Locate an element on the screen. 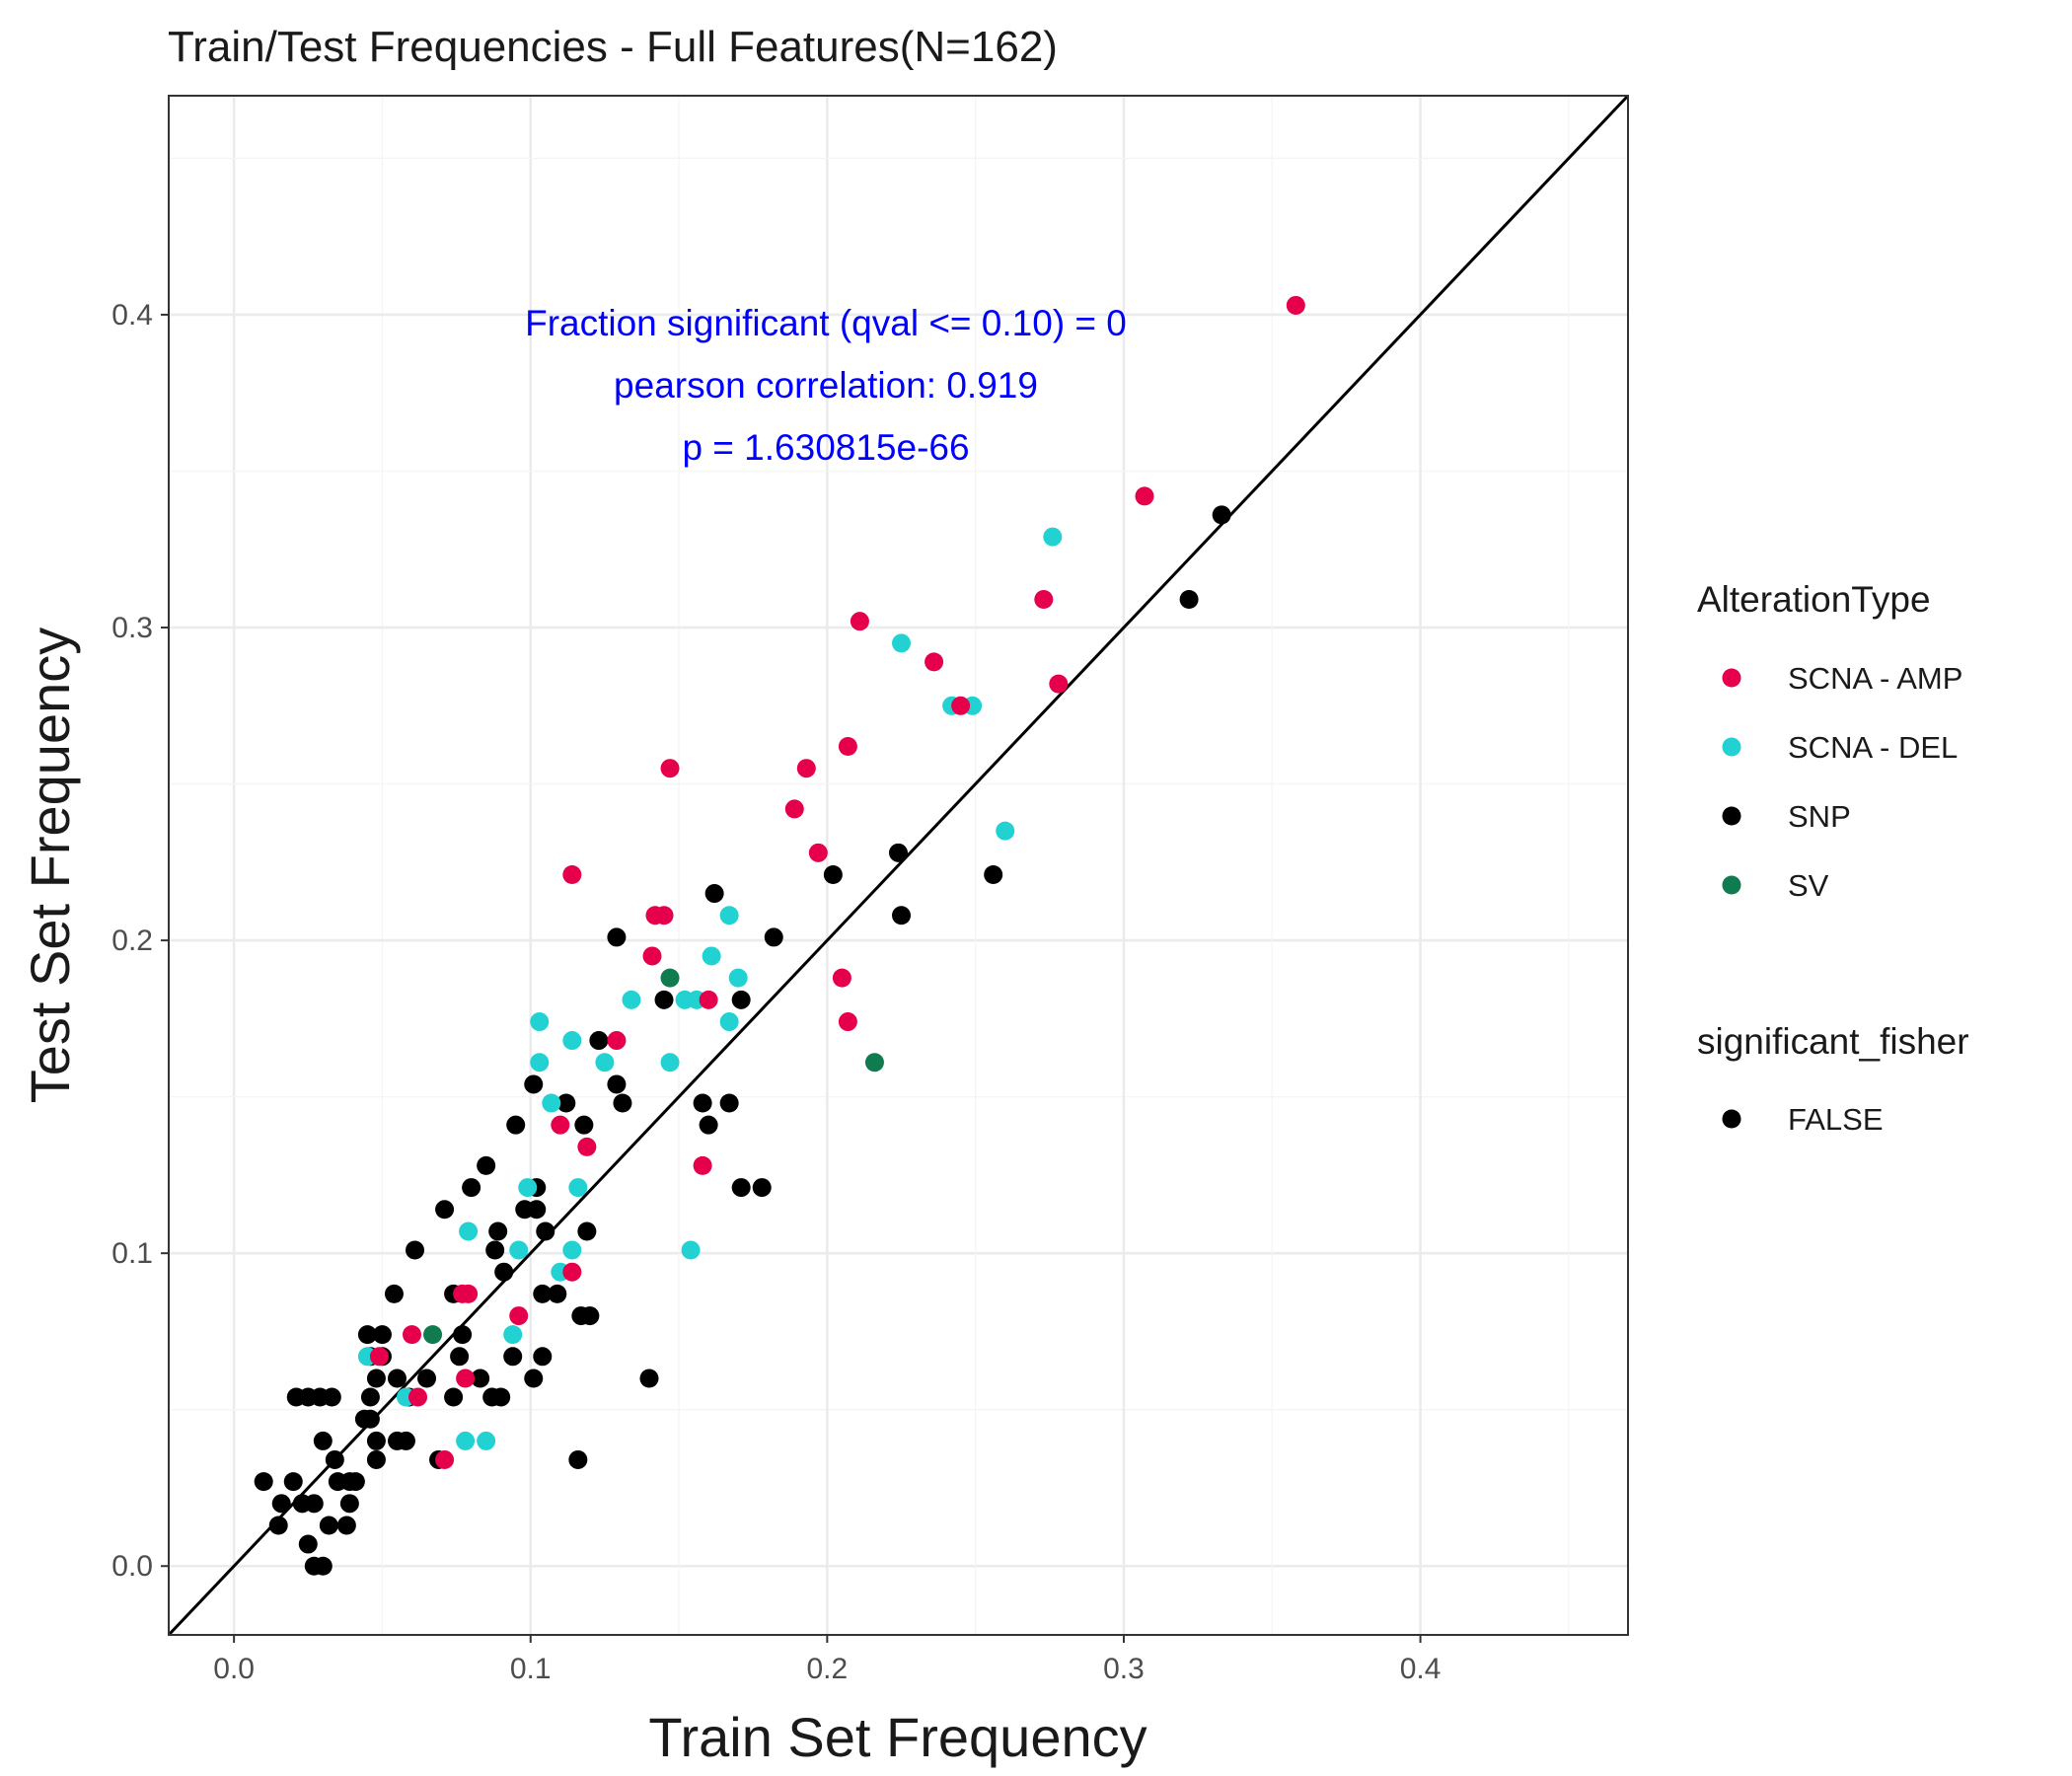 This screenshot has height=1776, width=2072. x-axis-ticks: 0.0 0.1 0.2 0.3 0.4 is located at coordinates (827, 1660).